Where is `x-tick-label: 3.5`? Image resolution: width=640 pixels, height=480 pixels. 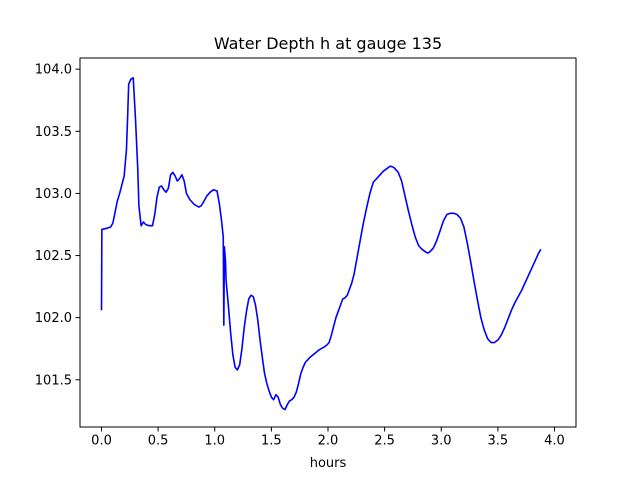 x-tick-label: 3.5 is located at coordinates (498, 441).